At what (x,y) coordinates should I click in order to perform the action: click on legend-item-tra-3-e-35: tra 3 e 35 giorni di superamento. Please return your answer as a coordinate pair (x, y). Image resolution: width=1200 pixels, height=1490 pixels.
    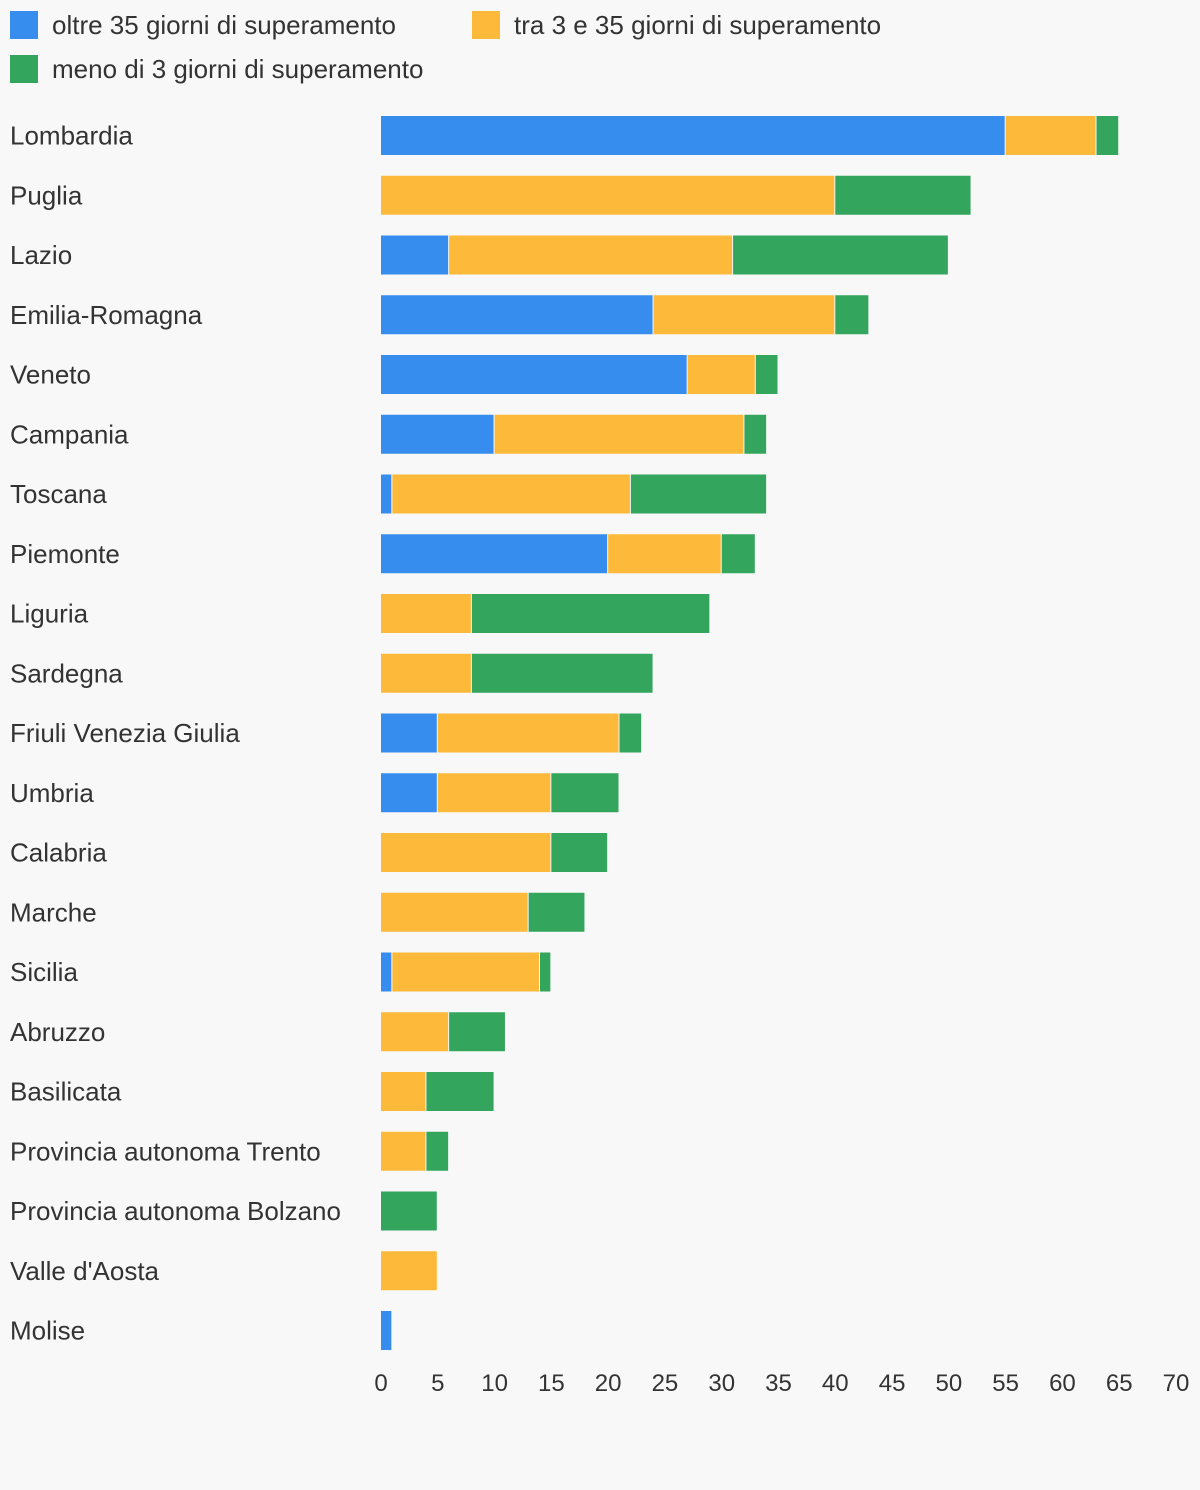
    Looking at the image, I should click on (676, 25).